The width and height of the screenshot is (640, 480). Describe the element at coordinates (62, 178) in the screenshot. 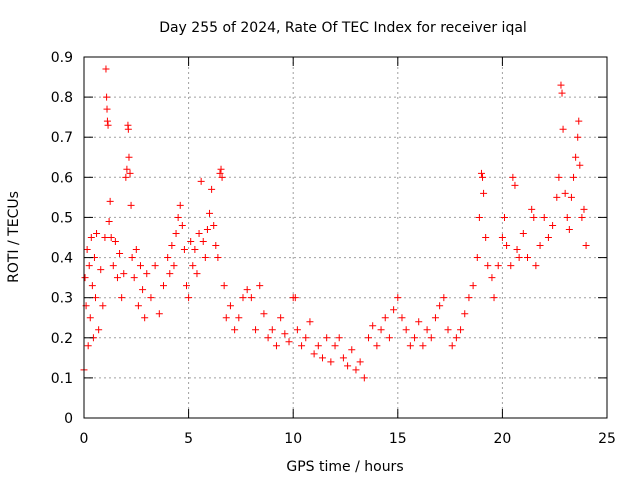

I see `y-tick-label: 0.6` at that location.